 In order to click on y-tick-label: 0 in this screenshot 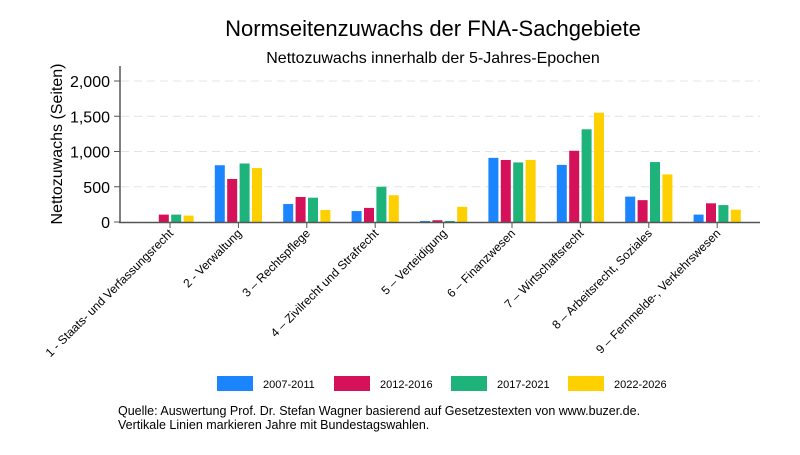, I will do `click(105, 223)`.